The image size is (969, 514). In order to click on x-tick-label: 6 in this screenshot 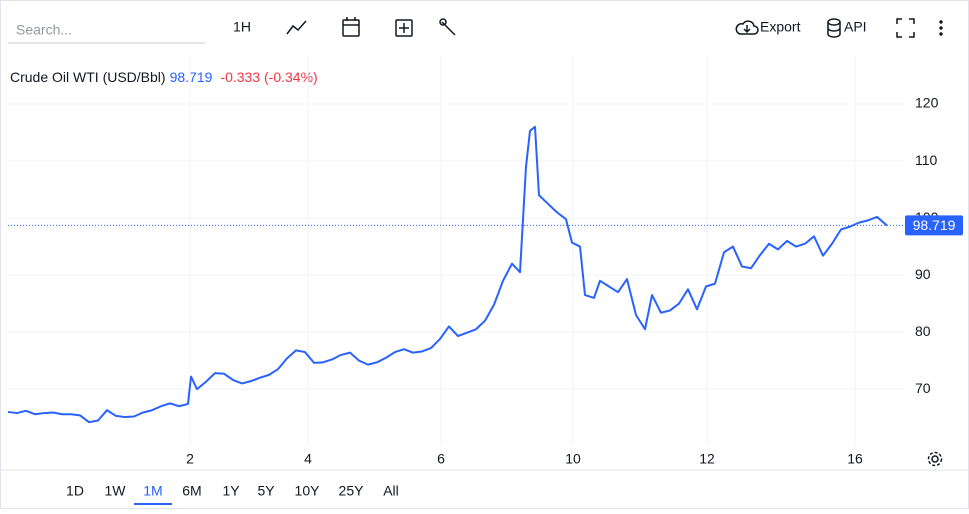, I will do `click(441, 459)`.